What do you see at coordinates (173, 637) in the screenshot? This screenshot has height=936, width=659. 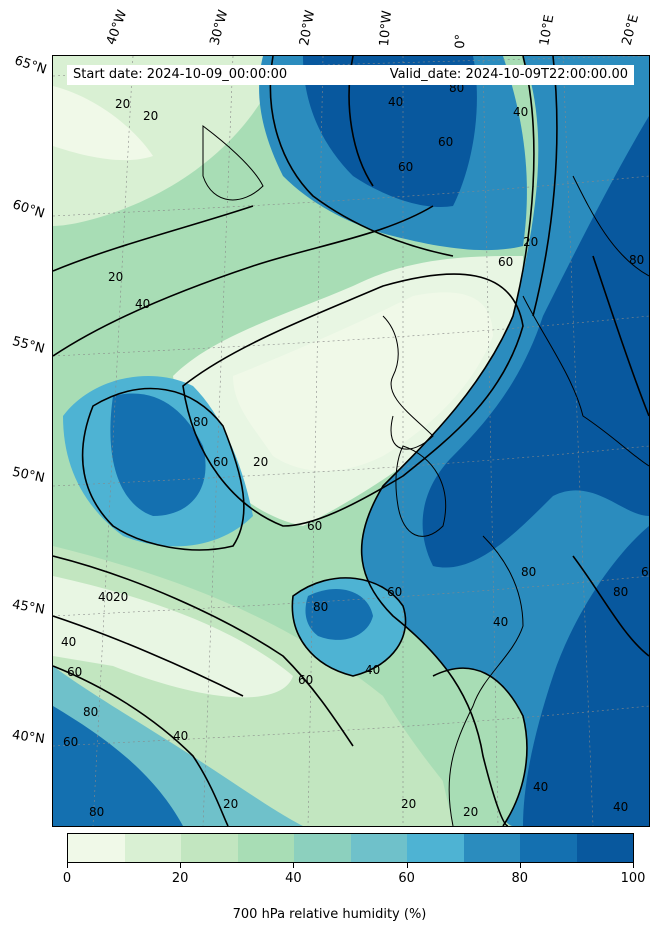 I see `dry-band-southwest` at bounding box center [173, 637].